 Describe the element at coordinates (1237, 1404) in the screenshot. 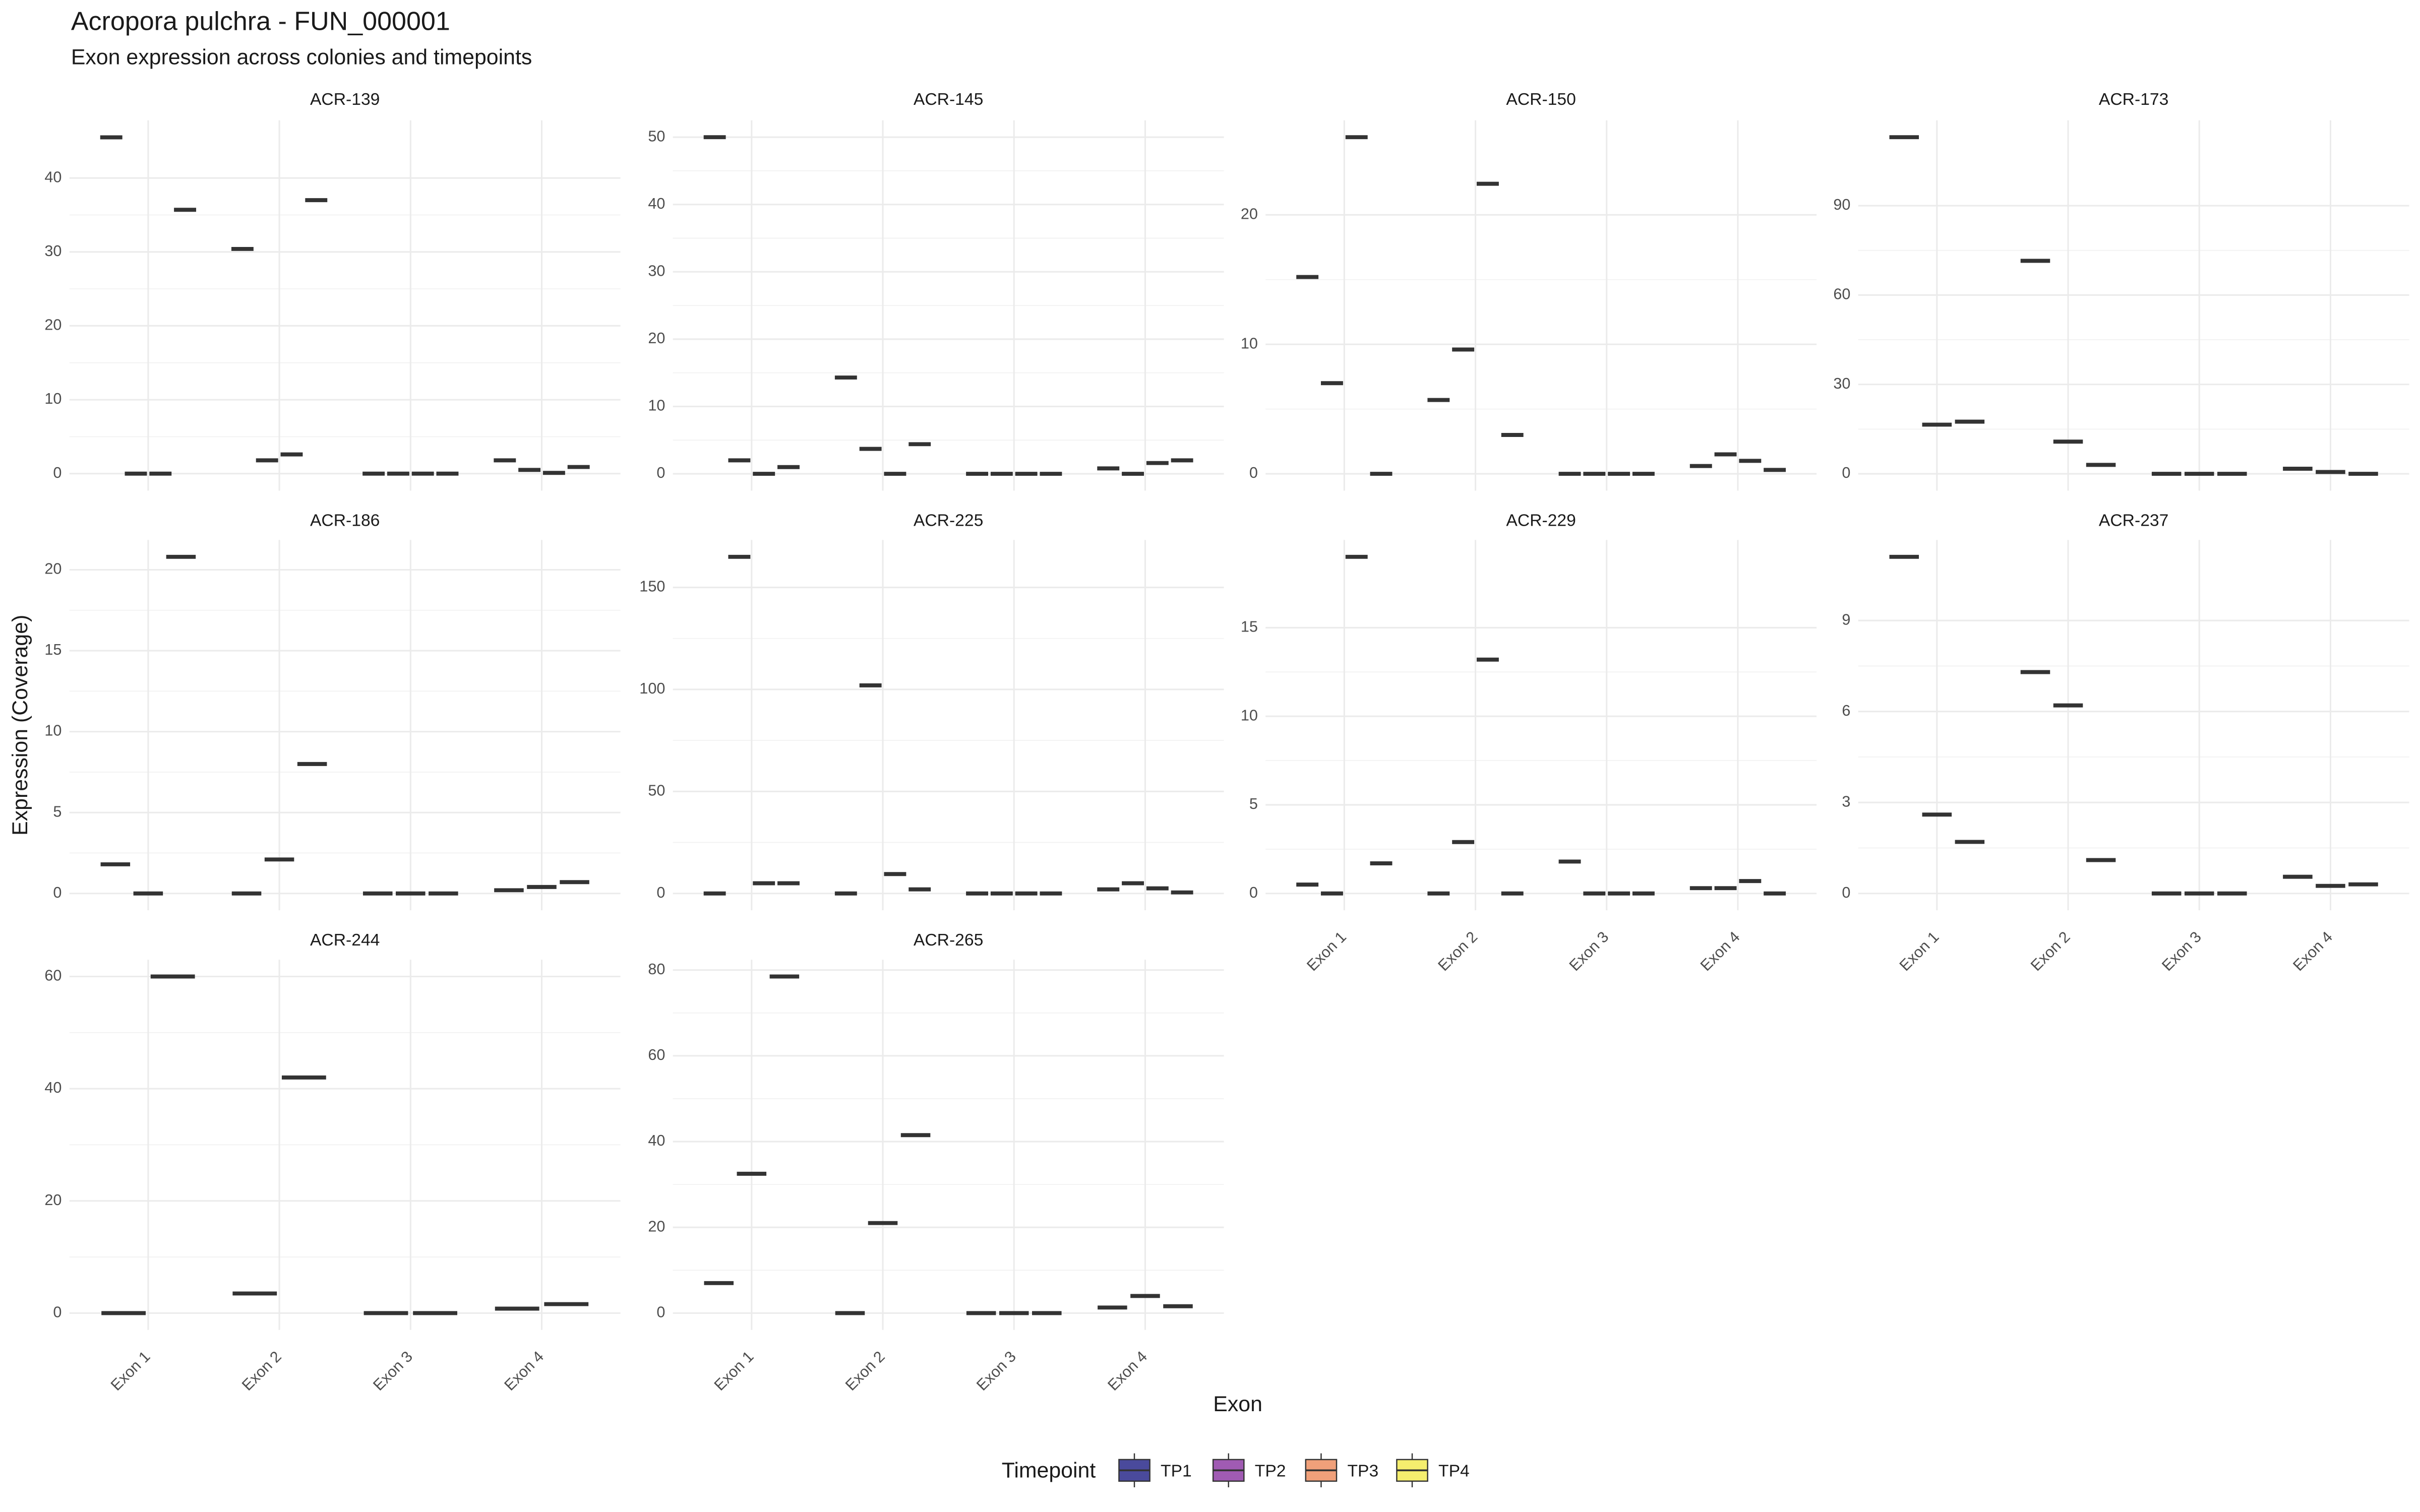

I see `x-axis-title: Exon` at that location.